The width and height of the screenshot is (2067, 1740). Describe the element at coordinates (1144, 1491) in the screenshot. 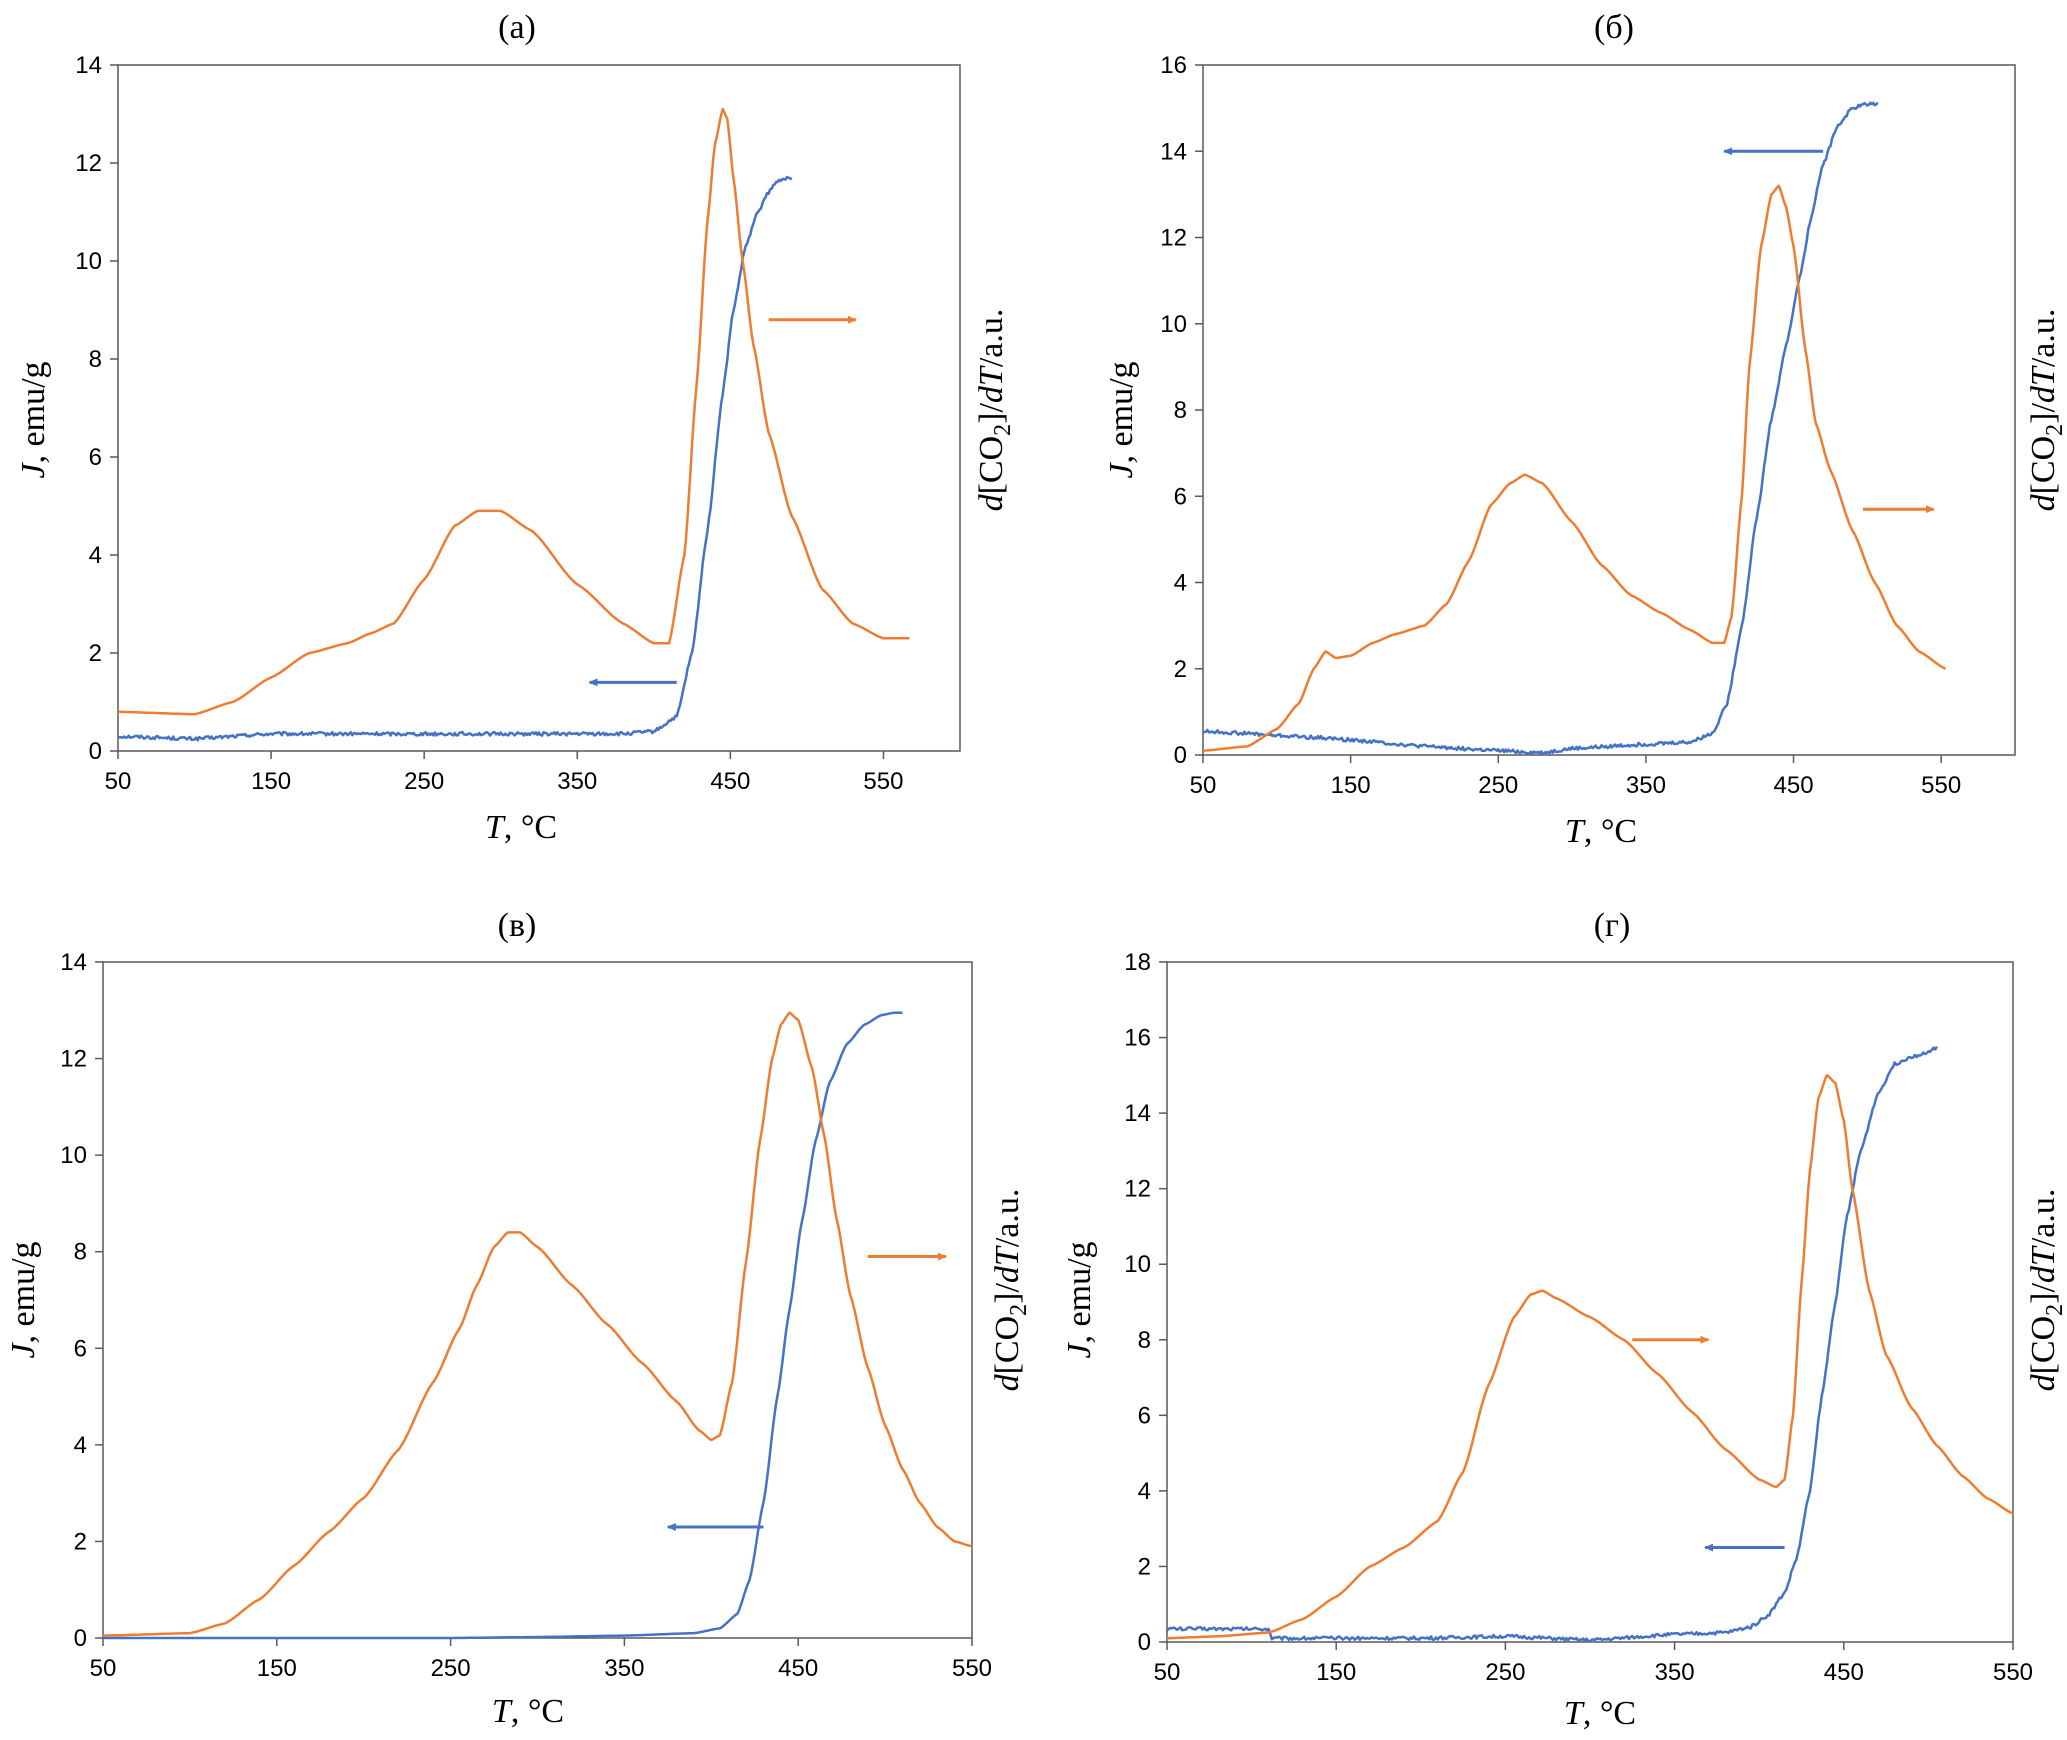

I see `panel-d-y-tick-label: 4` at that location.